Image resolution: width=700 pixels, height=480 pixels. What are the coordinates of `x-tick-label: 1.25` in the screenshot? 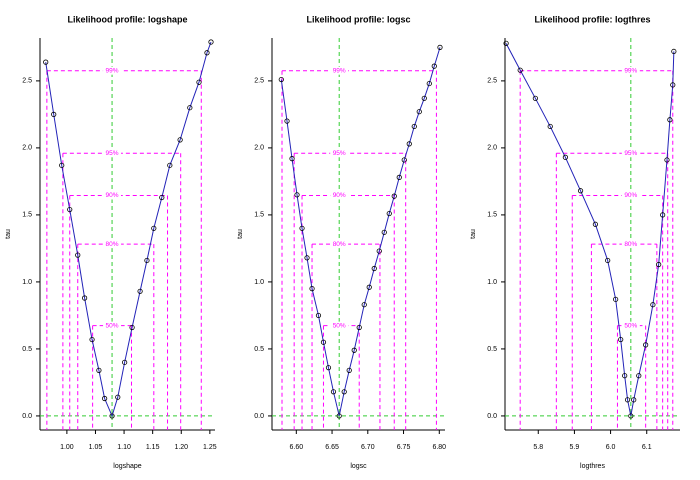 It's located at (210, 447).